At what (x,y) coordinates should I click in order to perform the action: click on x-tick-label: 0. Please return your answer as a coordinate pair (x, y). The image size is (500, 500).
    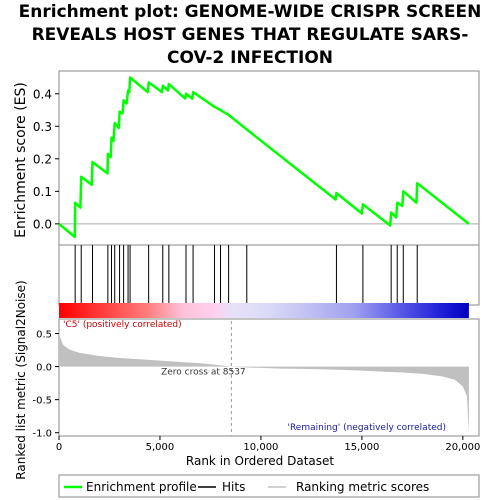
    Looking at the image, I should click on (59, 447).